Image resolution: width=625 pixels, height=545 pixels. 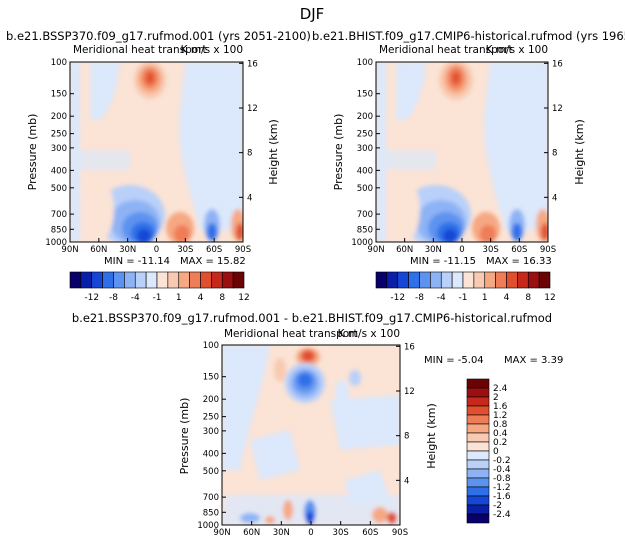 What do you see at coordinates (446, 50) in the screenshot?
I see `panel-2-subtitle-left: Meridional heat transport` at bounding box center [446, 50].